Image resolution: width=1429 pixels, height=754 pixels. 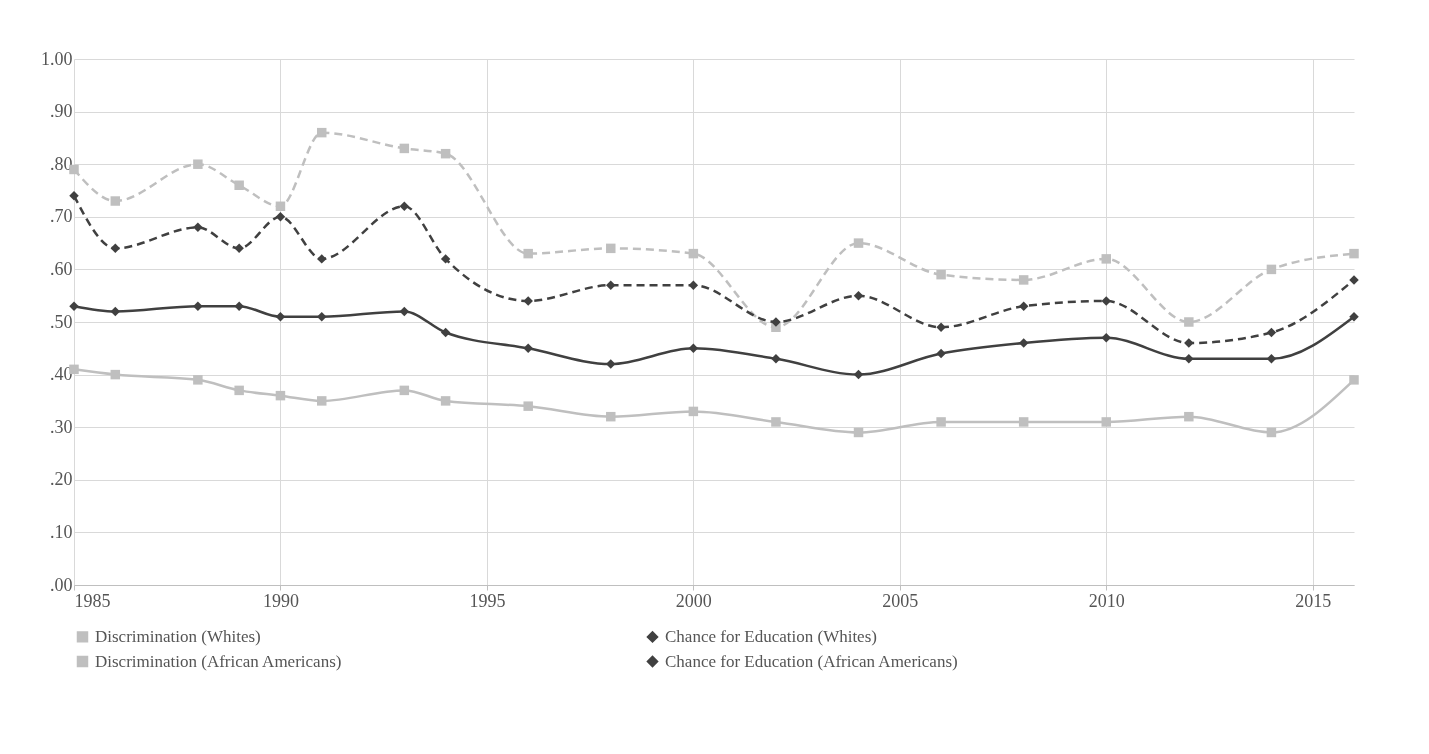 I want to click on y-tick-label: .70, so click(x=61, y=216).